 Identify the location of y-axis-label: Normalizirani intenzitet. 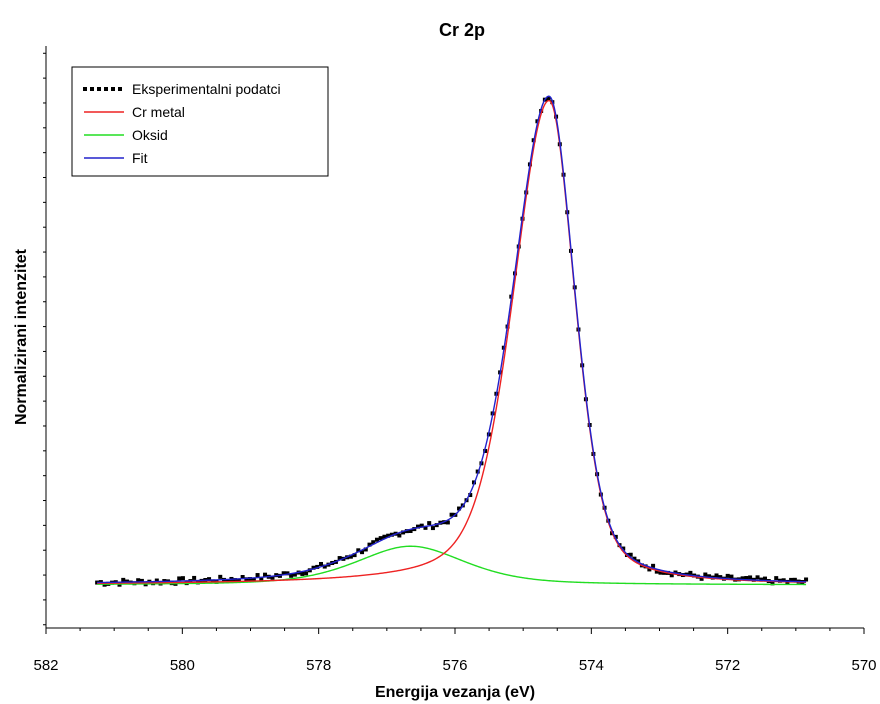
(21, 336).